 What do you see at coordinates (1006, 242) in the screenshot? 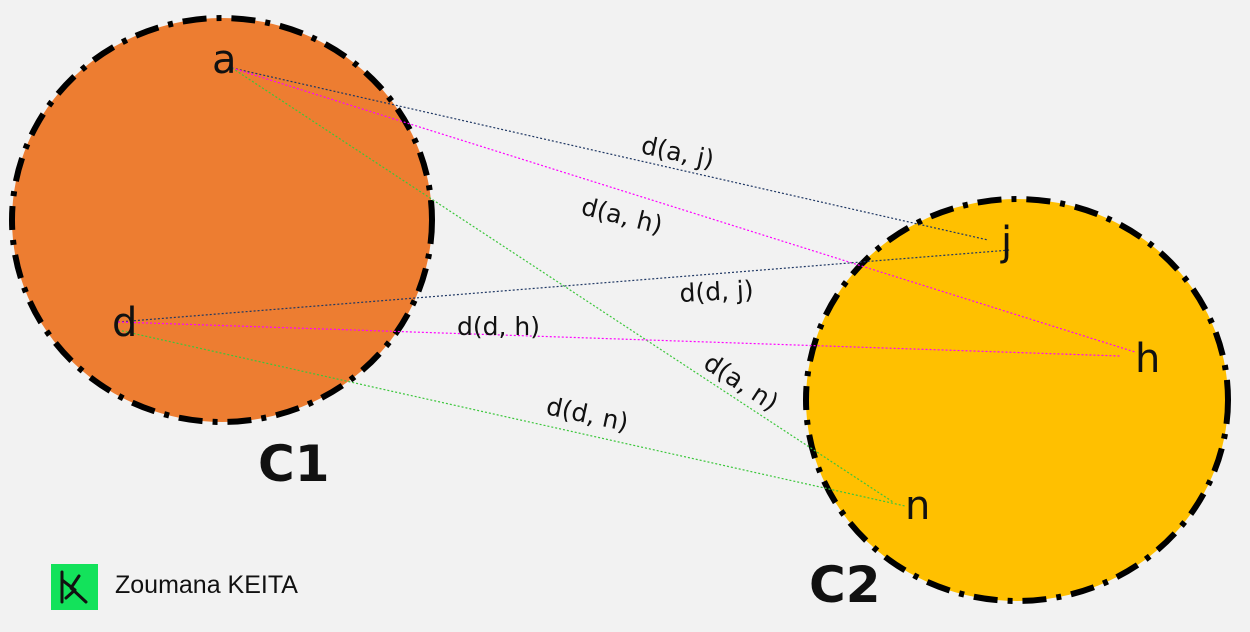
I see `point-label-j: j` at bounding box center [1006, 242].